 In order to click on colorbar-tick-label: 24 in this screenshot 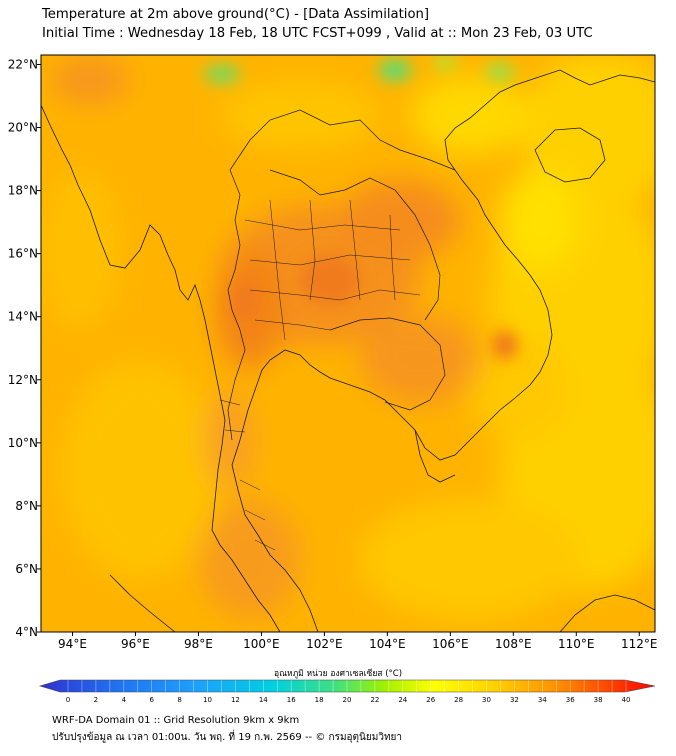, I will do `click(402, 700)`.